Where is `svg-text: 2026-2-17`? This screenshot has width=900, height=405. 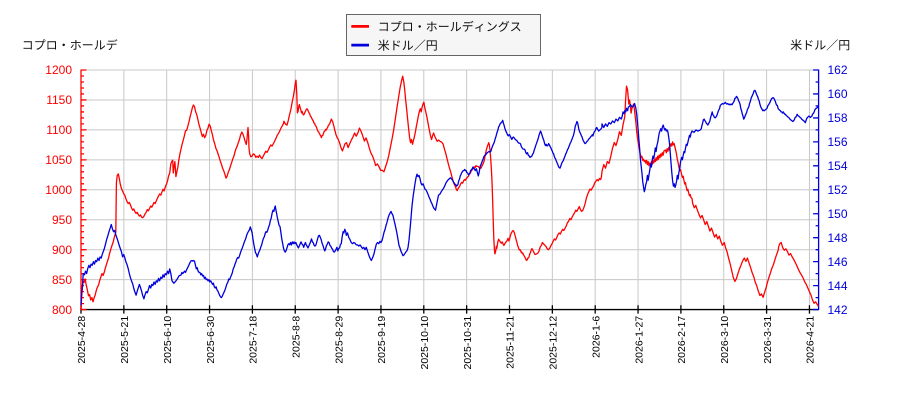
svg-text: 2026-2-17 is located at coordinates (682, 340).